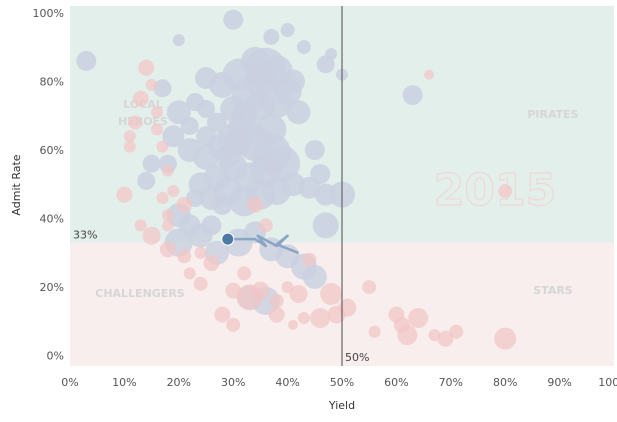 The height and width of the screenshot is (422, 617). Describe the element at coordinates (342, 382) in the screenshot. I see `x-tick-label: 50%` at that location.